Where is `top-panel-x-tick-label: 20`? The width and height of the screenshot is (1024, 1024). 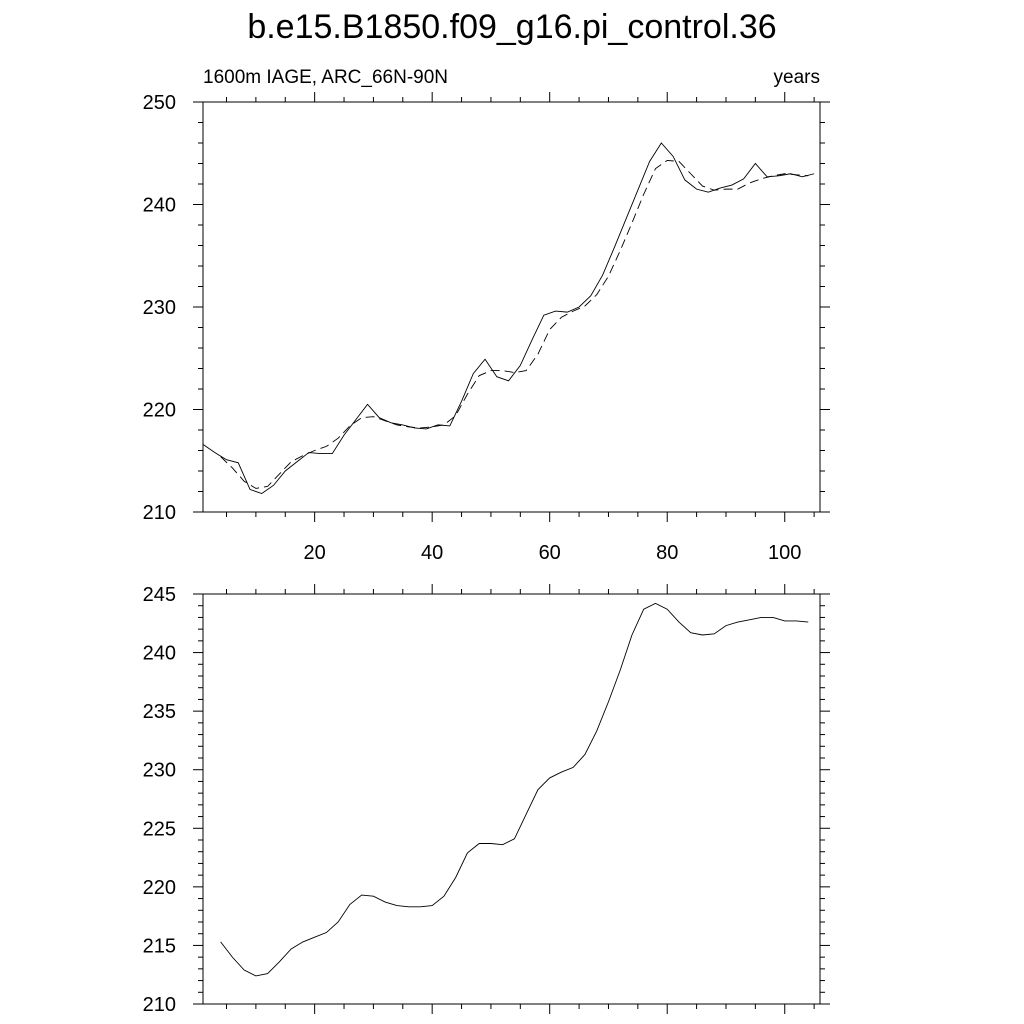
top-panel-x-tick-label: 20 is located at coordinates (315, 553).